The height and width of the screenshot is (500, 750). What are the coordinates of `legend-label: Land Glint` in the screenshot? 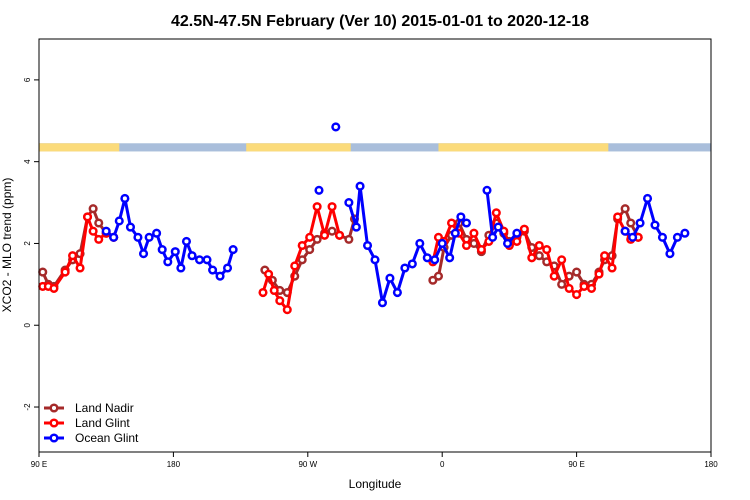 It's located at (102, 423).